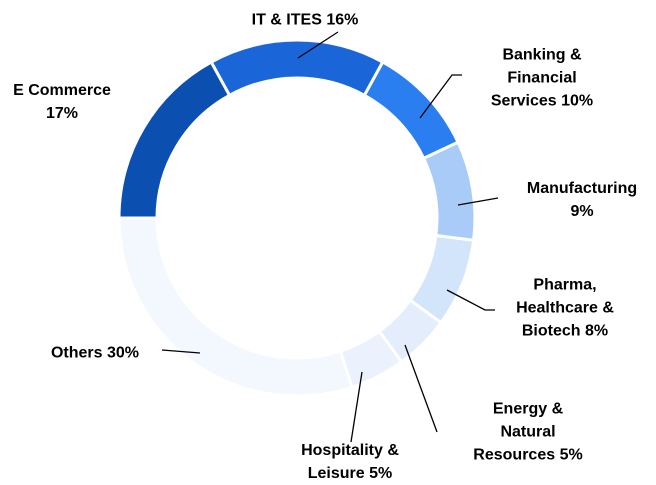 Image resolution: width=656 pixels, height=485 pixels. What do you see at coordinates (62, 113) in the screenshot?
I see `value-label: 17%` at bounding box center [62, 113].